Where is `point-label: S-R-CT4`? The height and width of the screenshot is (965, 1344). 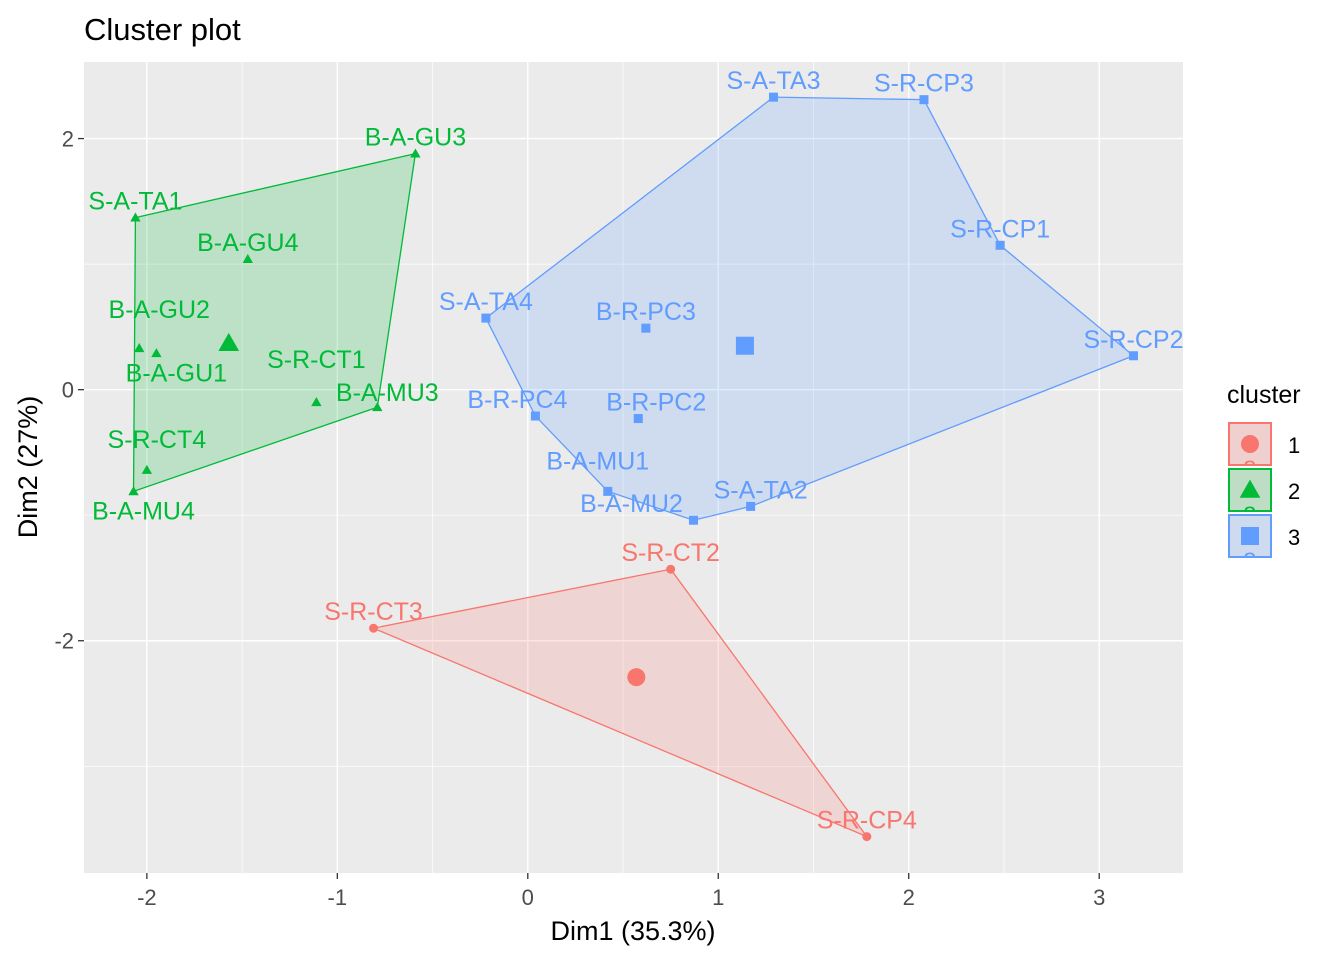
point-label: S-R-CT4 is located at coordinates (157, 440).